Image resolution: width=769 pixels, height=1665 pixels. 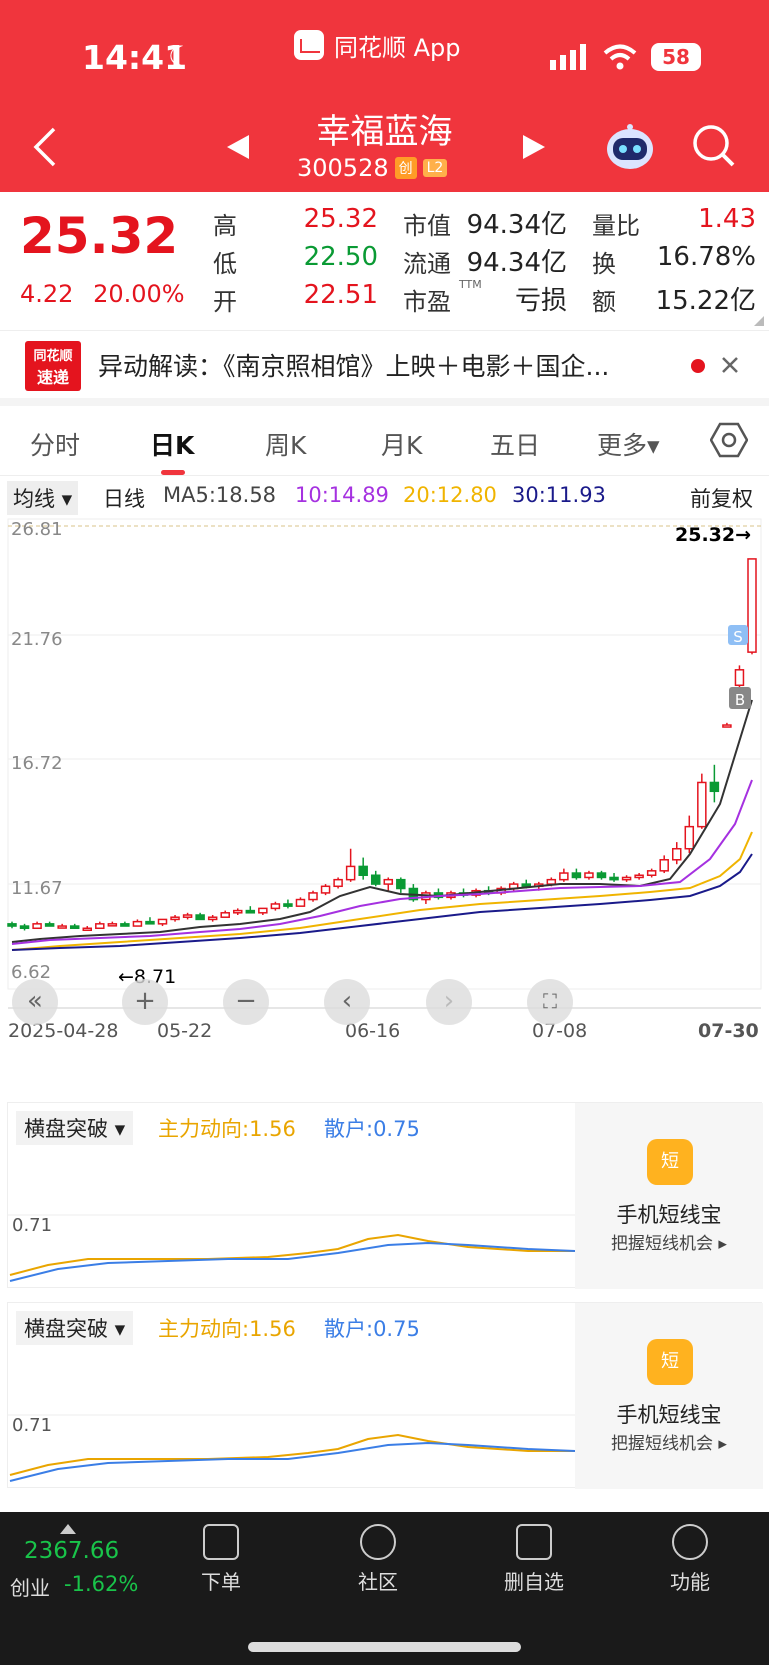 I want to click on settings-hexagon-icon, so click(x=729, y=440).